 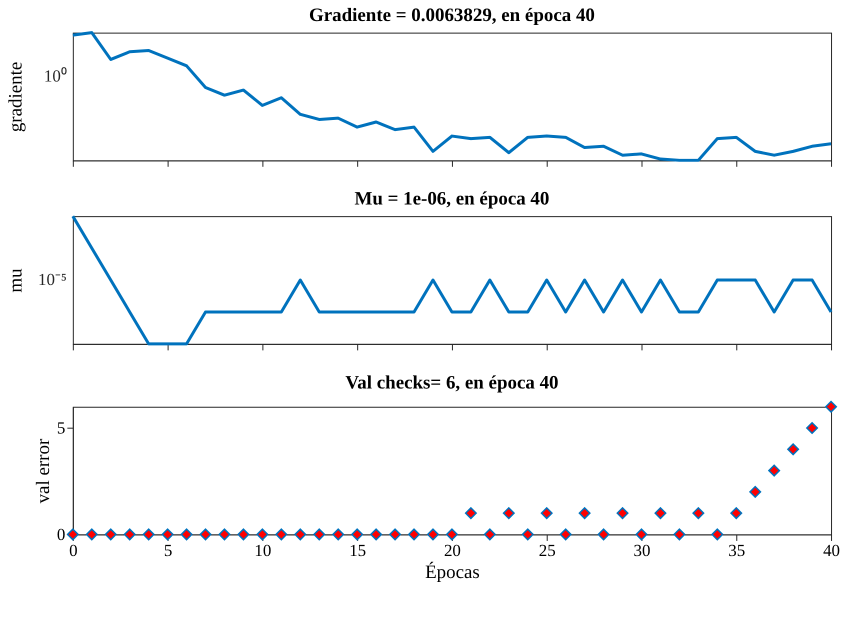 What do you see at coordinates (15, 280) in the screenshot?
I see `y-axis-title: mu` at bounding box center [15, 280].